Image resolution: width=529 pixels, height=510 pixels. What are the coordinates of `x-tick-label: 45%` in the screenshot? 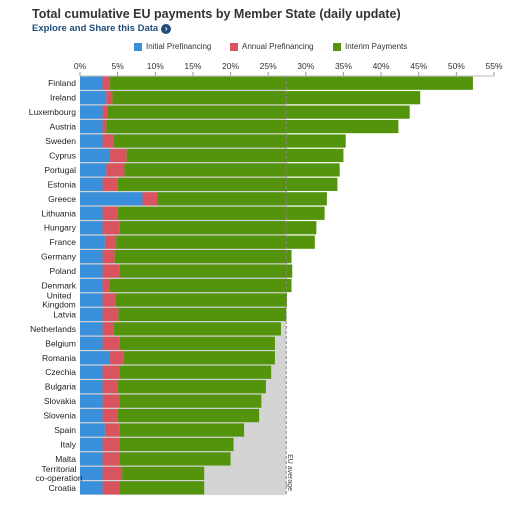 It's located at (418, 66).